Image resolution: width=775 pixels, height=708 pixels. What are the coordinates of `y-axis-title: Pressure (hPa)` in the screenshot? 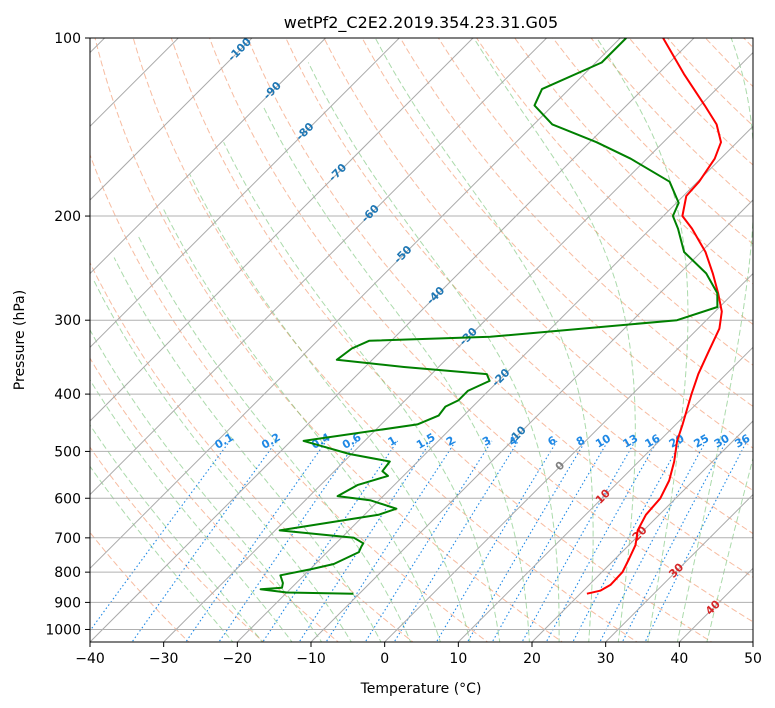 It's located at (20, 340).